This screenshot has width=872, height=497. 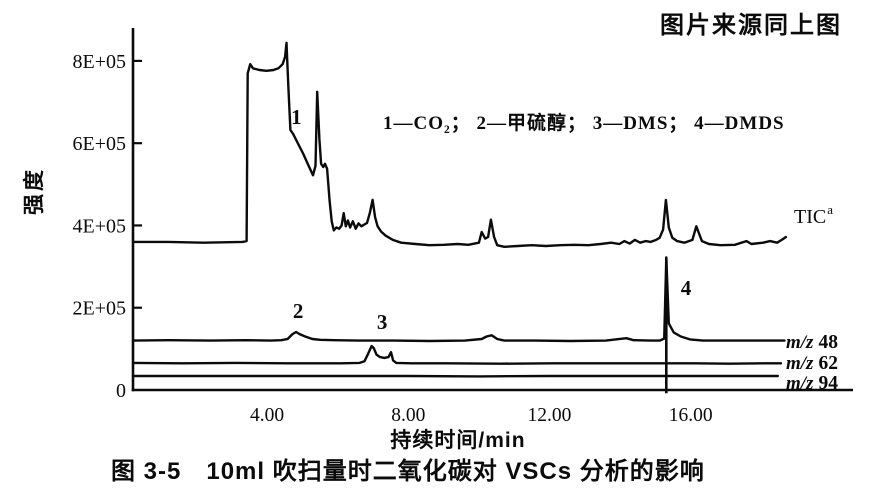 What do you see at coordinates (813, 215) in the screenshot?
I see `trace-label-tic: TICa` at bounding box center [813, 215].